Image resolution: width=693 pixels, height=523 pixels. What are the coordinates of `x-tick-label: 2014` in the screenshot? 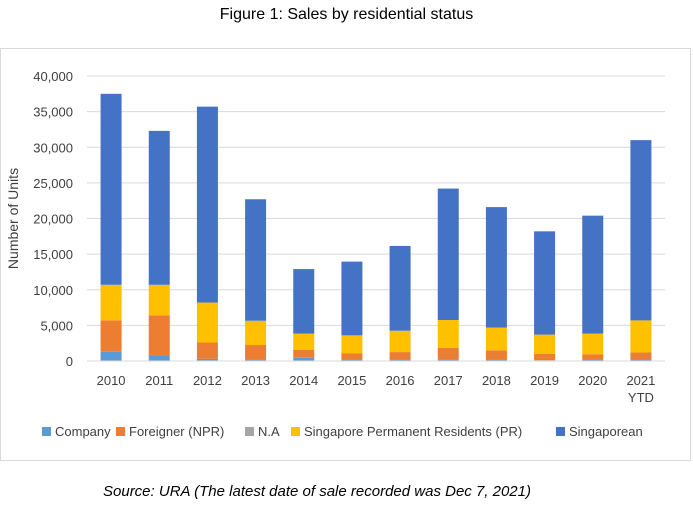 It's located at (303, 380).